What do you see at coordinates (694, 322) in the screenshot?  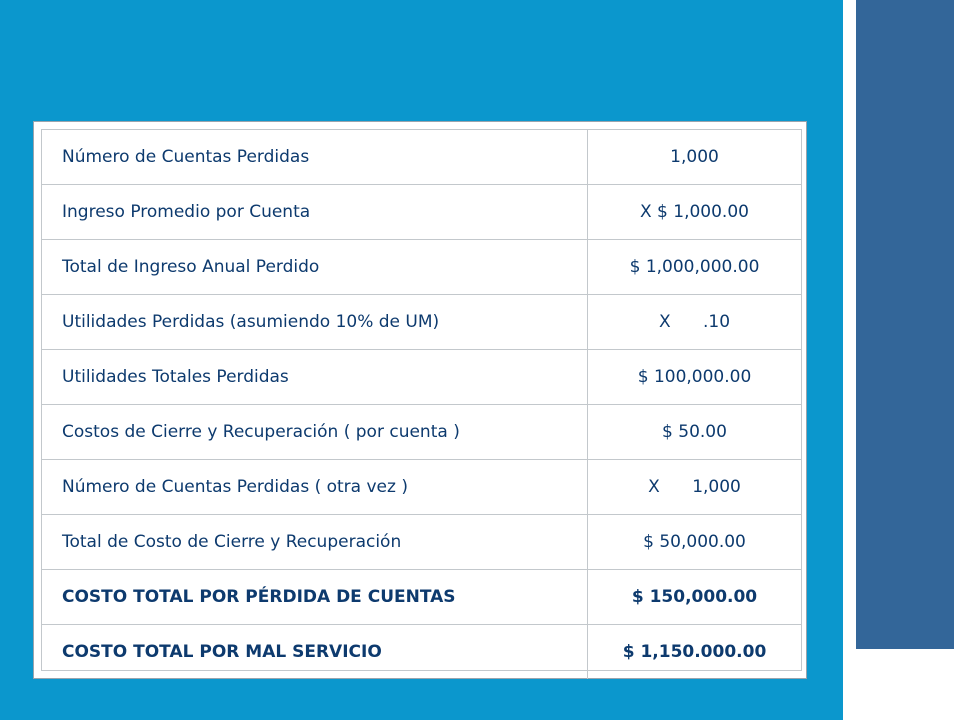 I see `row-value: X .10` at bounding box center [694, 322].